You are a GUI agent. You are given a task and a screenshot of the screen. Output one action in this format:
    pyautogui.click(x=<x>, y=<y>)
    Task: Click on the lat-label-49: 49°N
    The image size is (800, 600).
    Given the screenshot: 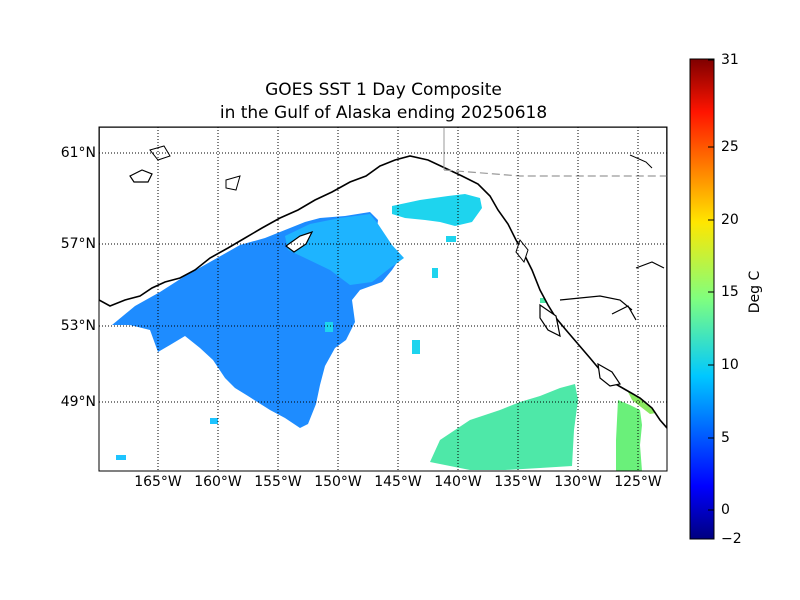 What is the action you would take?
    pyautogui.click(x=78, y=402)
    